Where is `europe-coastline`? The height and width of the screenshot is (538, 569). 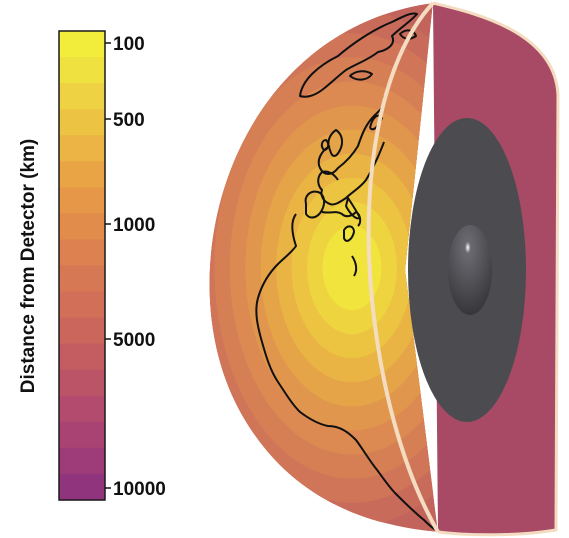
europe-coastline is located at coordinates (351, 173).